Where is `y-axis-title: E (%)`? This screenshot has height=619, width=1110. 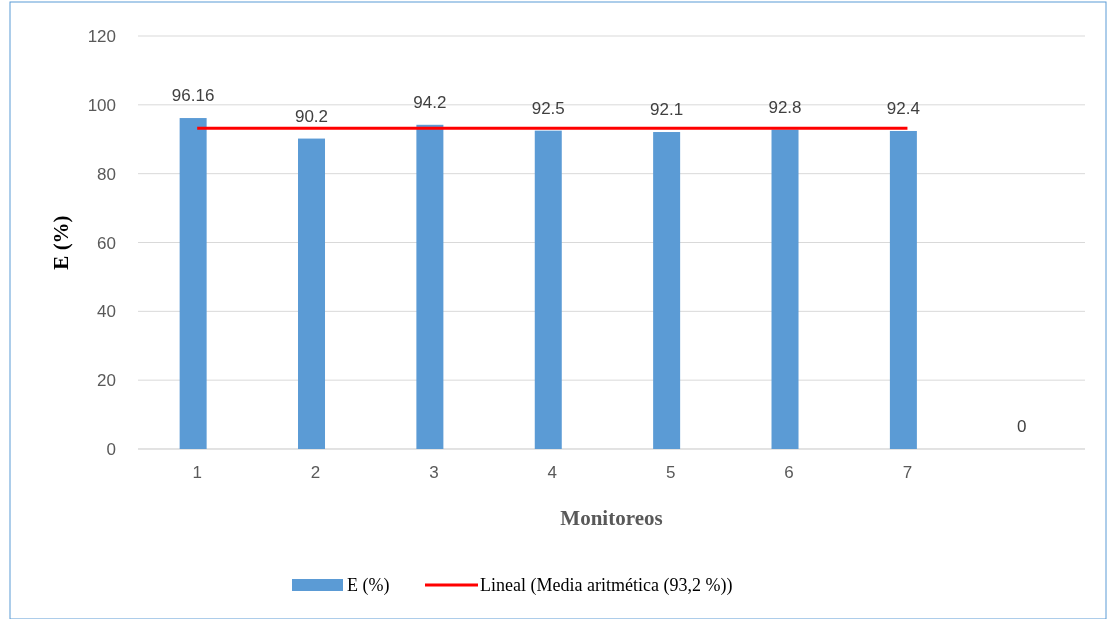
y-axis-title: E (%) is located at coordinates (61, 242).